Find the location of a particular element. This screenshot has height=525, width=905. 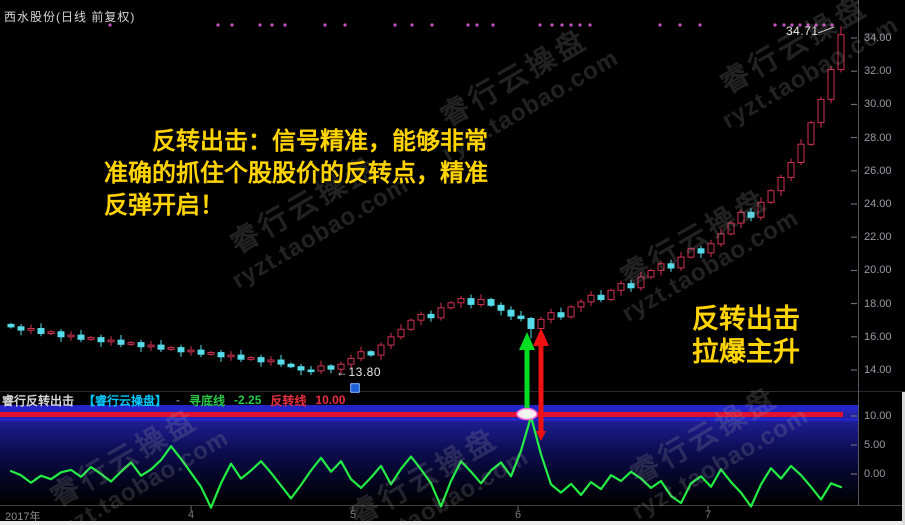

month-tick-label: 6 is located at coordinates (518, 515).